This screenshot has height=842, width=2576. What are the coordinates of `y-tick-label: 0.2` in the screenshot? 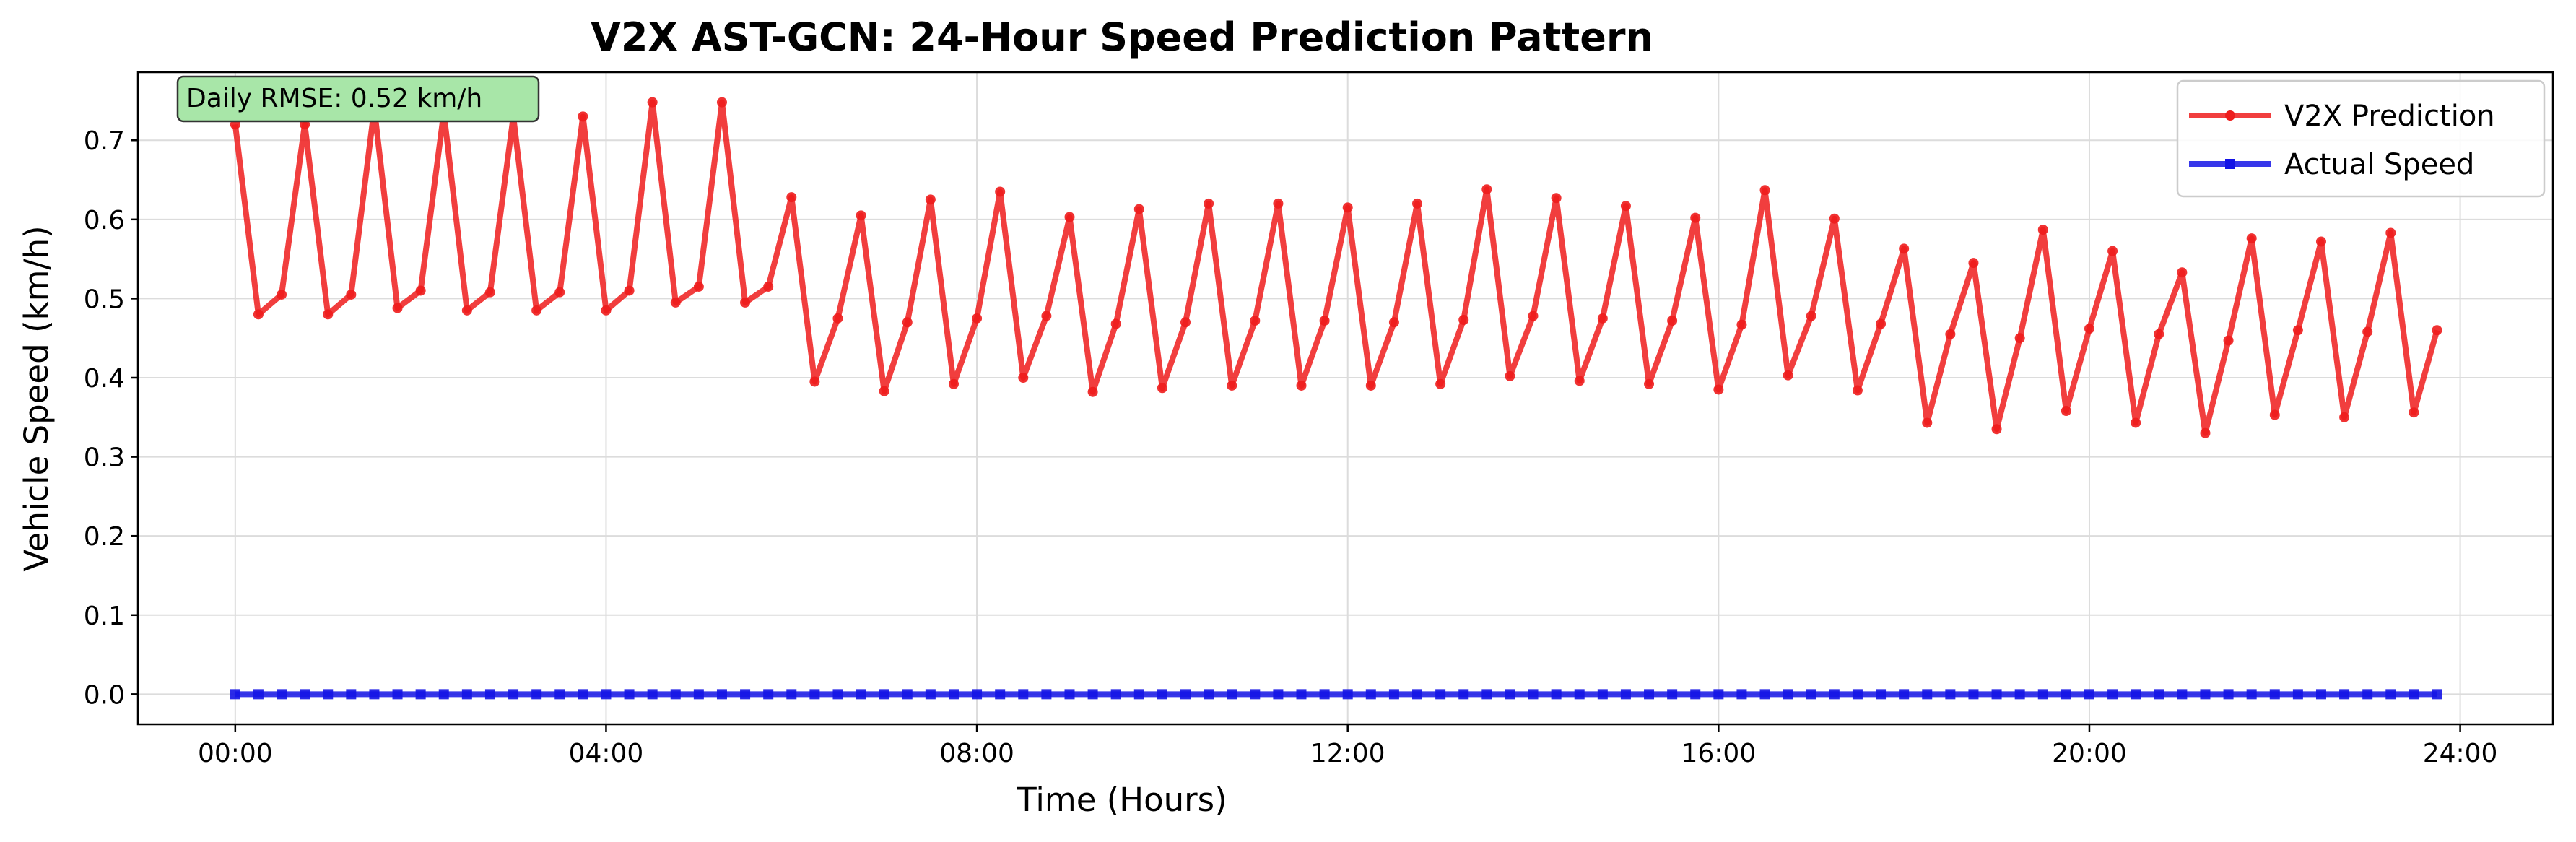 It's located at (104, 537).